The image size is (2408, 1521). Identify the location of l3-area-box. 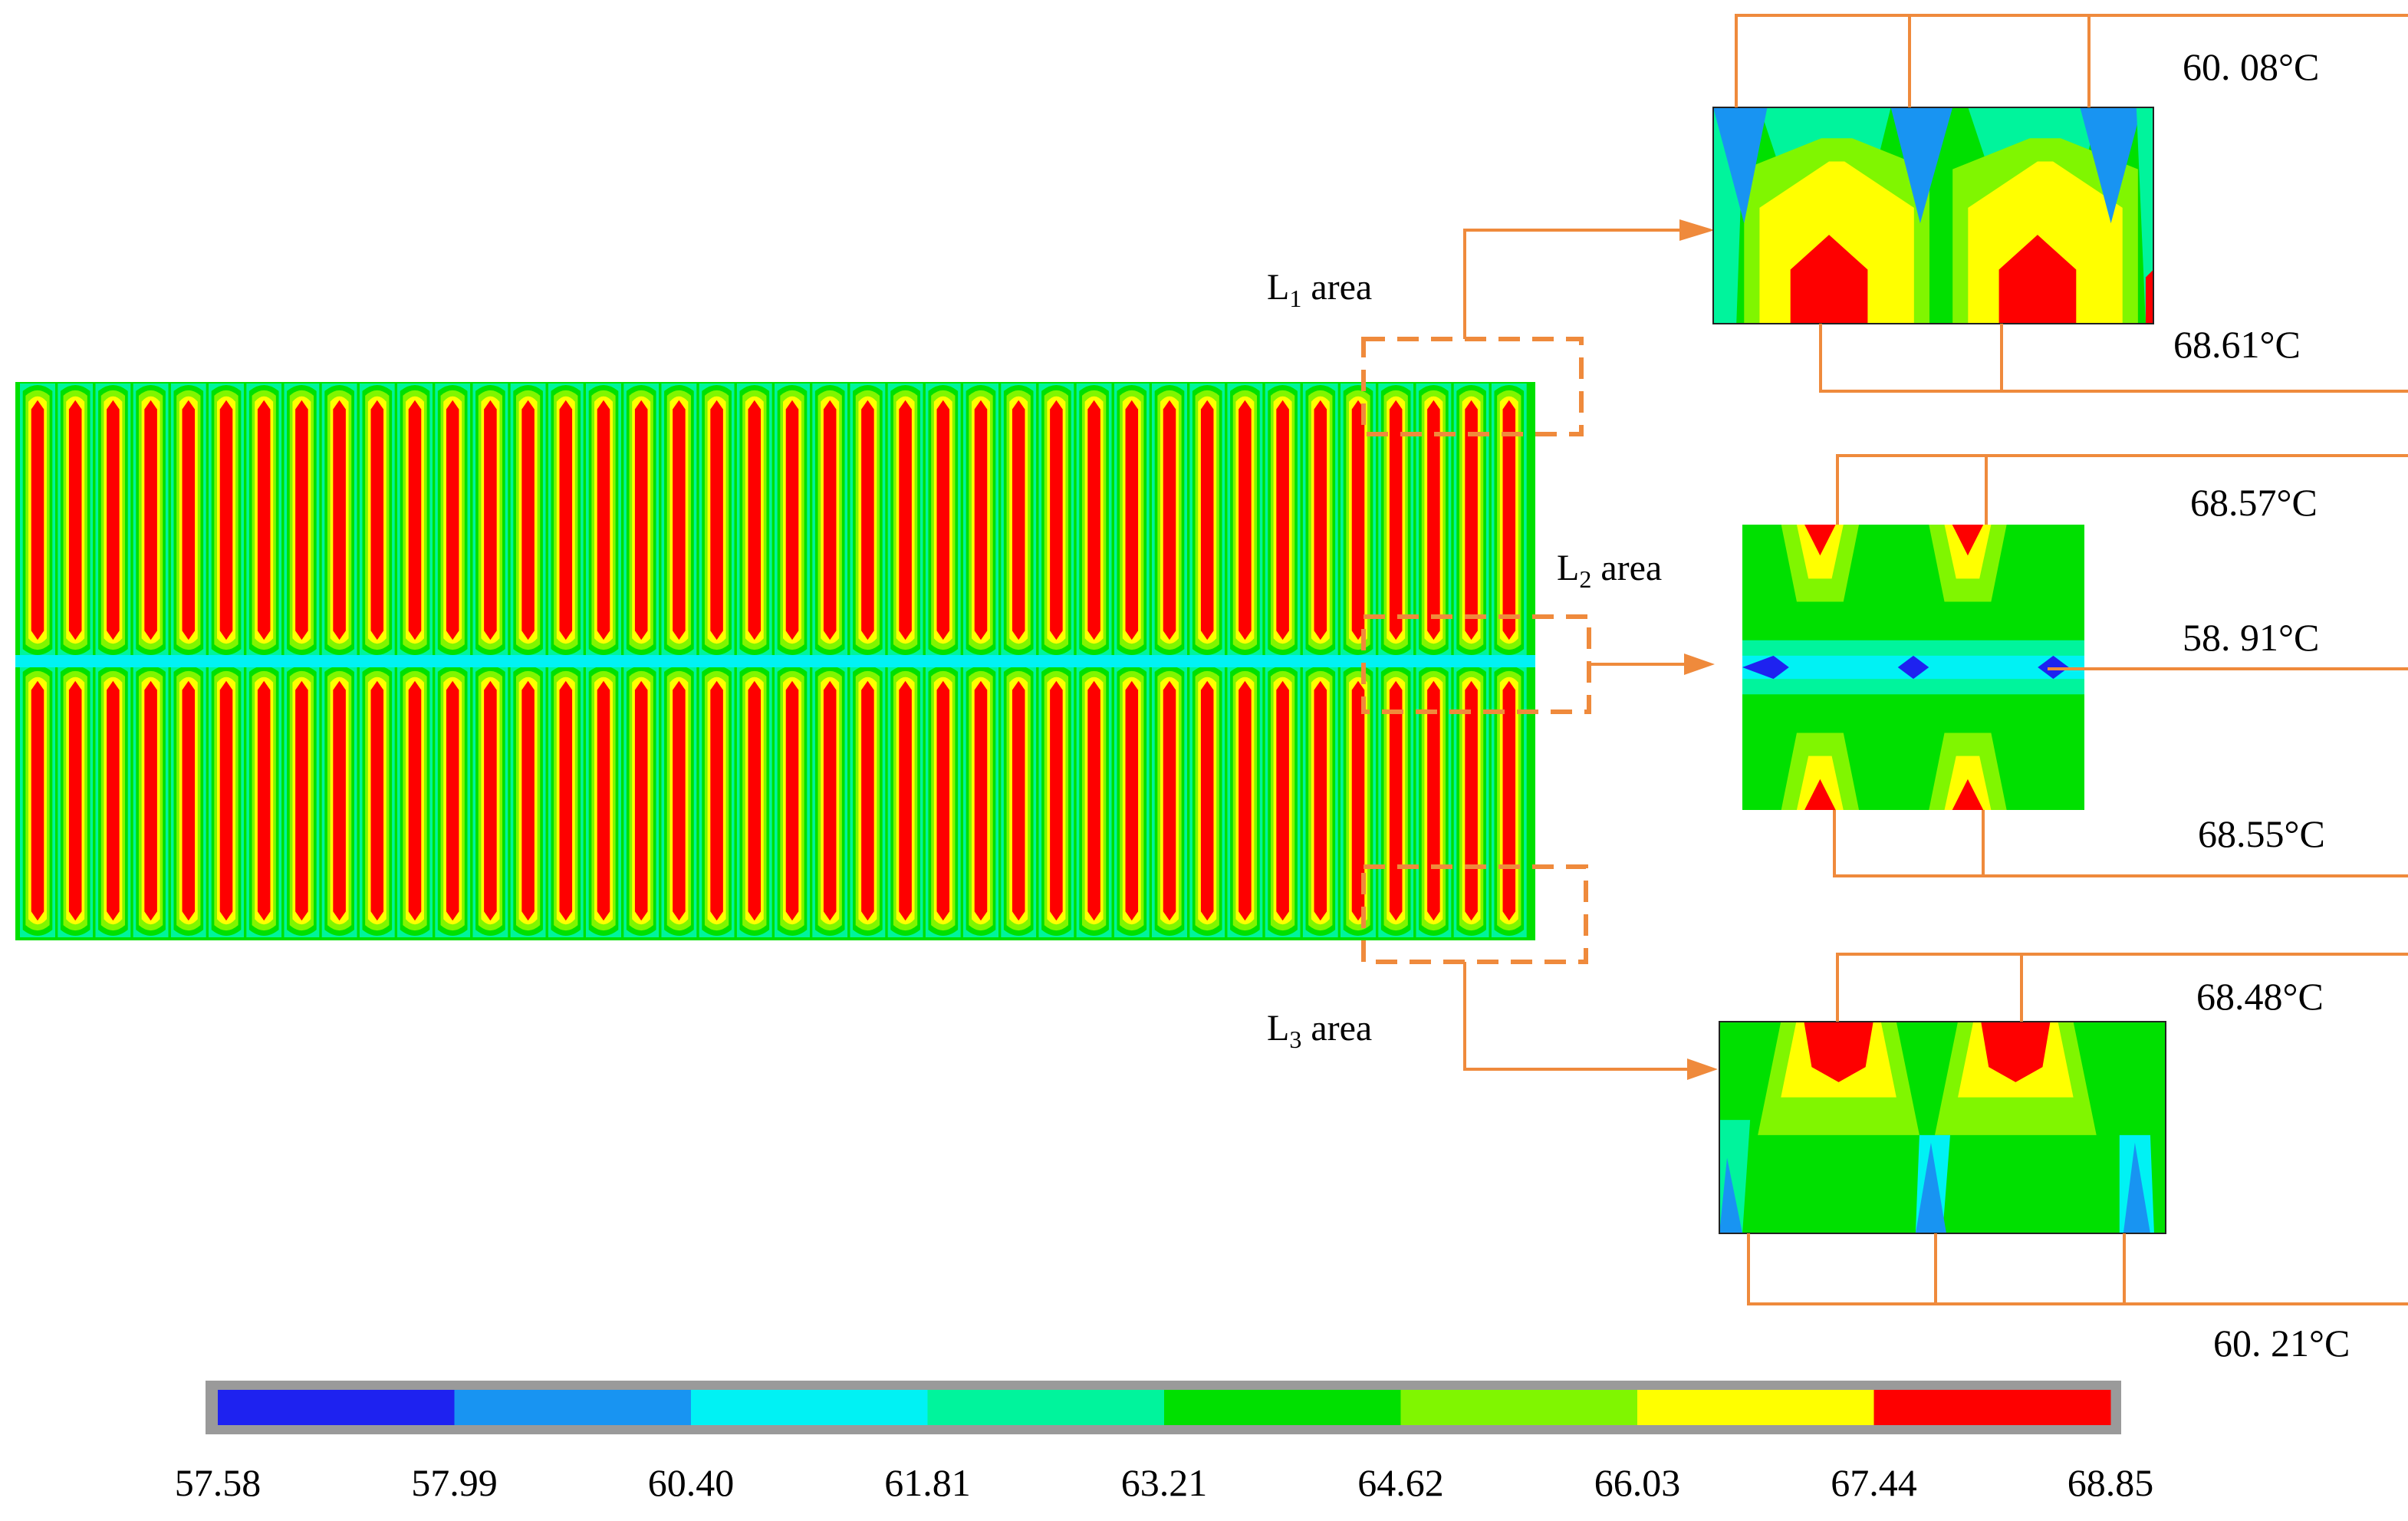
(1474, 914).